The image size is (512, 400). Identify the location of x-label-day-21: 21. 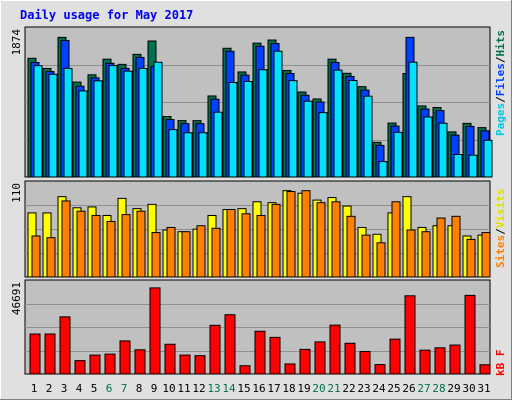
(333, 388).